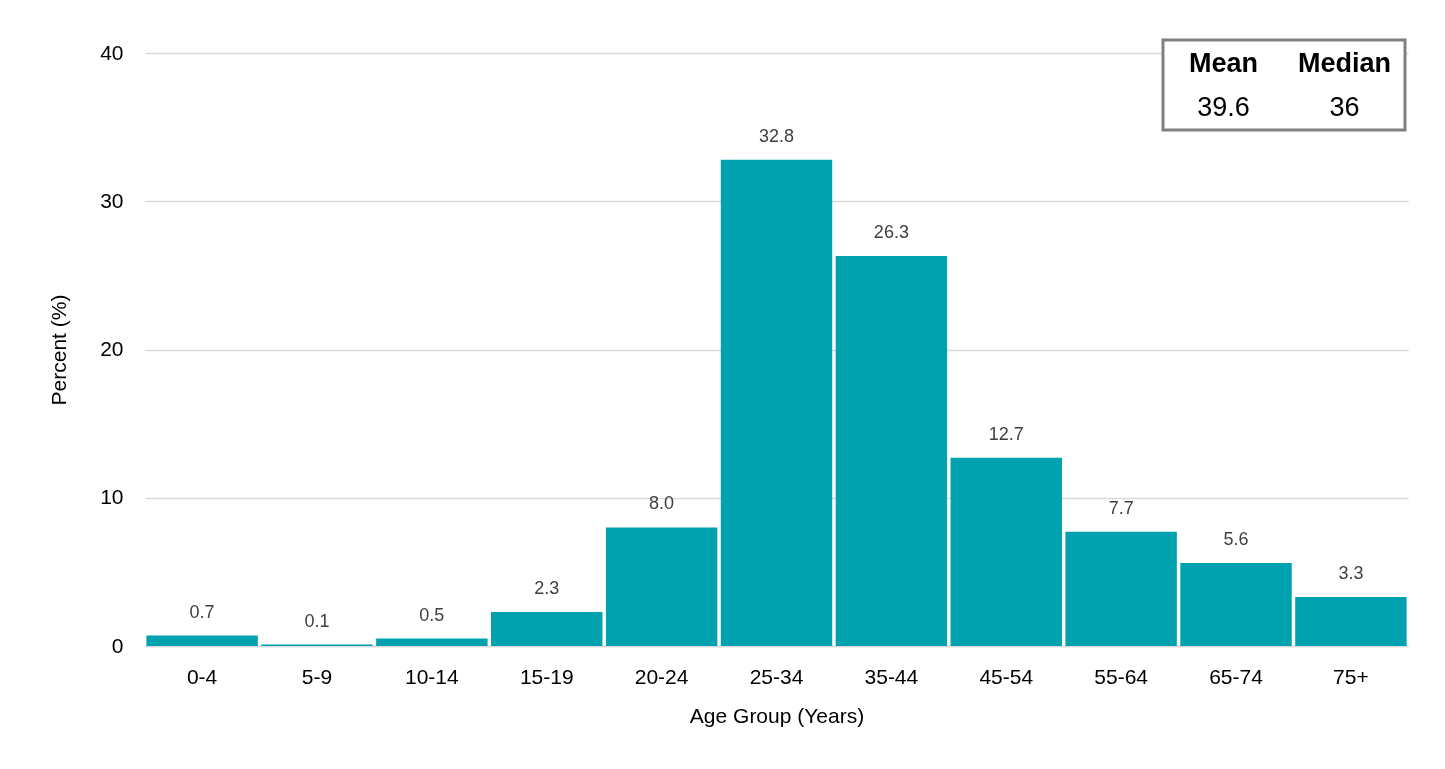 The width and height of the screenshot is (1445, 769). What do you see at coordinates (59, 350) in the screenshot?
I see `y-axis-title: Percent (%)` at bounding box center [59, 350].